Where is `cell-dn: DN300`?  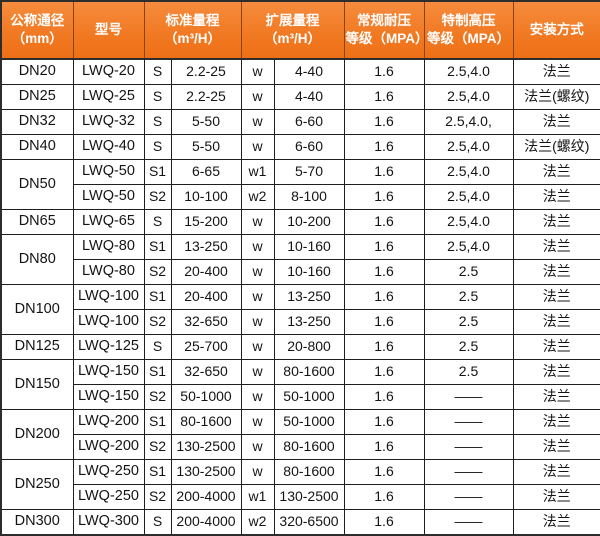 cell-dn: DN300 is located at coordinates (37, 522).